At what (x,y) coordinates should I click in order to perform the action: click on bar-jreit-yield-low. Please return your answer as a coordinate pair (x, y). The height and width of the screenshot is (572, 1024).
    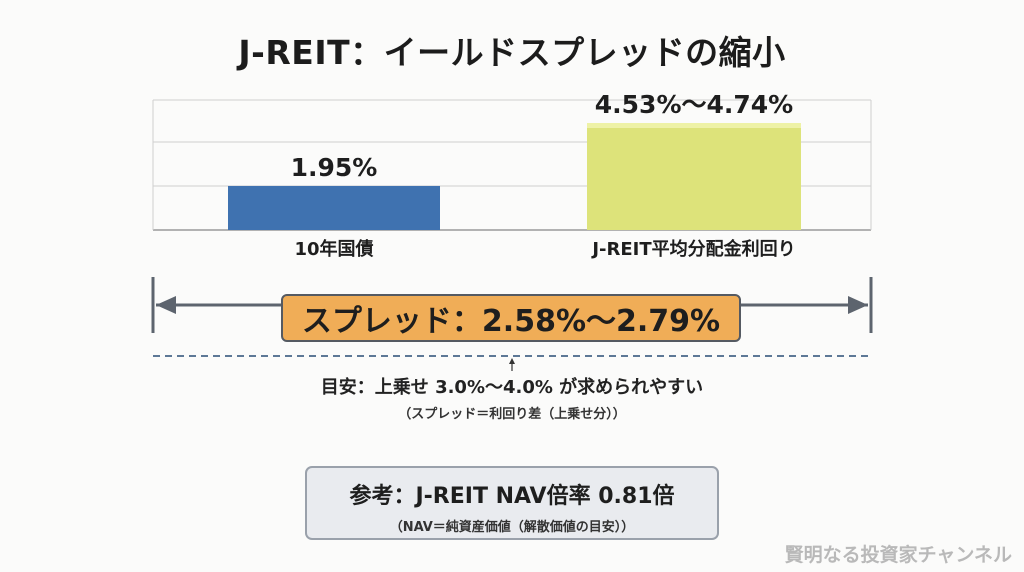
    Looking at the image, I should click on (694, 178).